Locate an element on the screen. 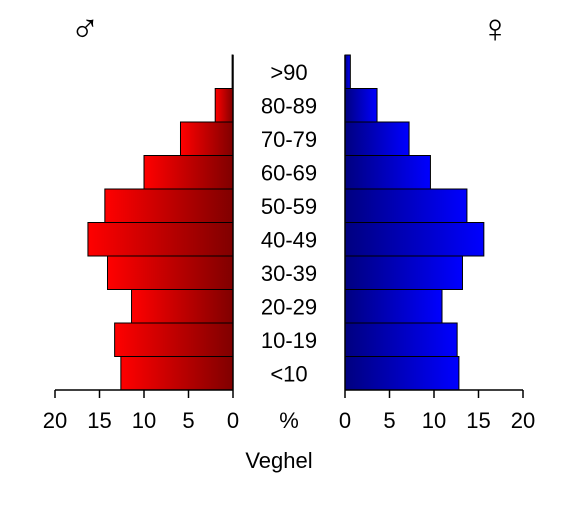 The image size is (579, 512). age-group-label: 30-39 is located at coordinates (289, 273).